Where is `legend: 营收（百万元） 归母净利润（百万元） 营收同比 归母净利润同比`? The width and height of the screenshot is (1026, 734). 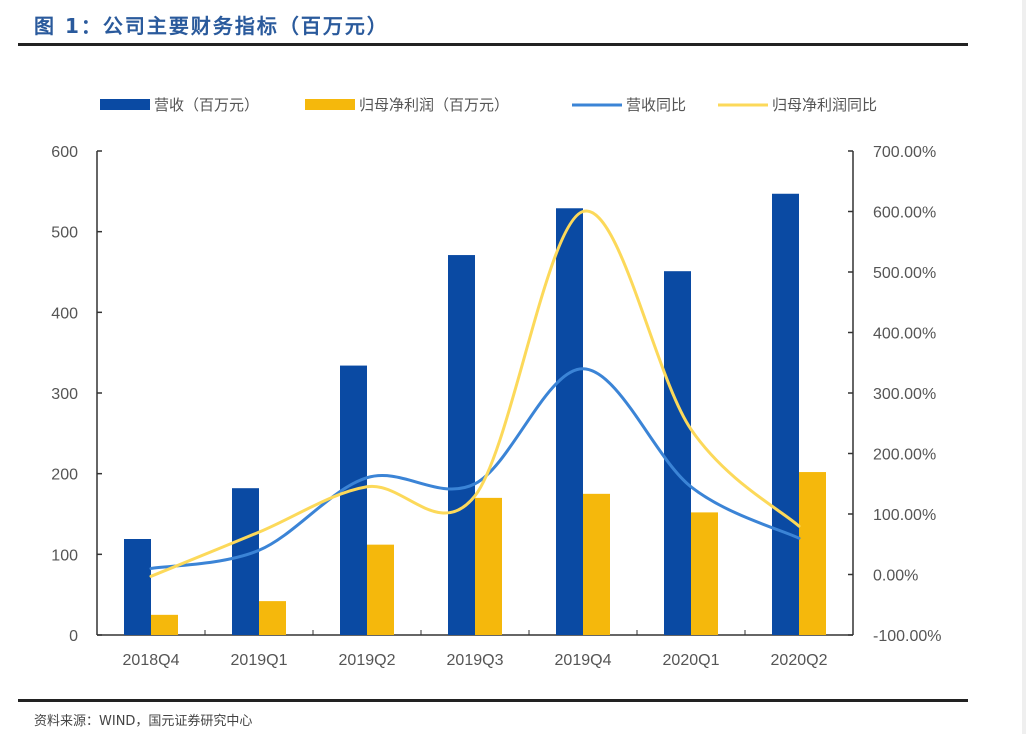
legend: 营收（百万元） 归母净利润（百万元） 营收同比 归母净利润同比 is located at coordinates (488, 105).